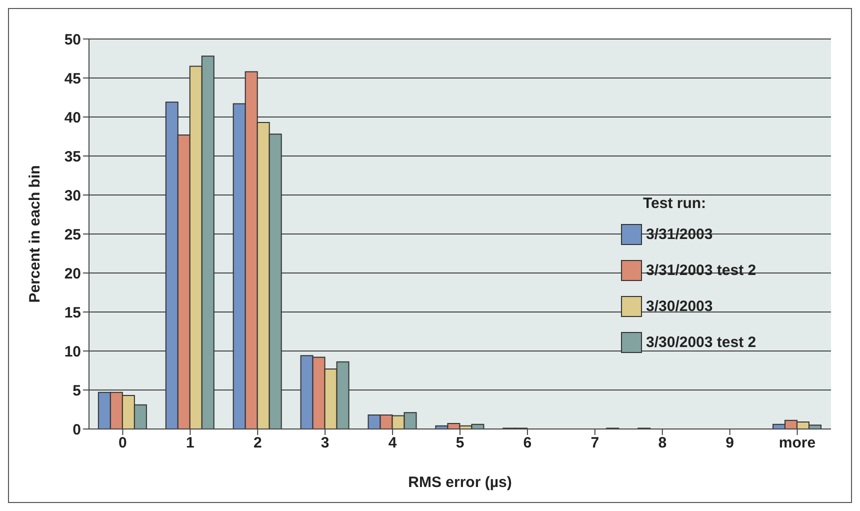  What do you see at coordinates (72, 351) in the screenshot?
I see `y-tick-label: 10` at bounding box center [72, 351].